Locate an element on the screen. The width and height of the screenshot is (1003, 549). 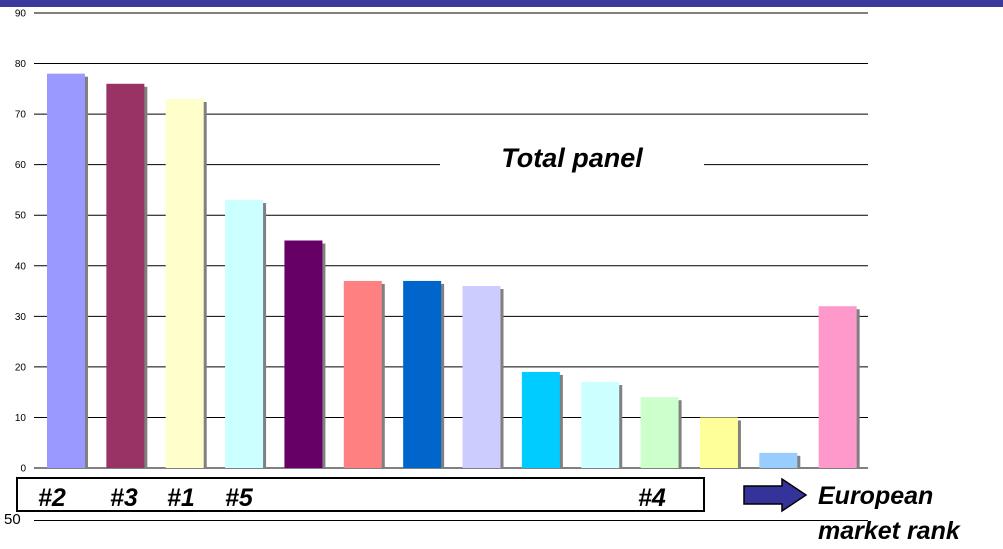
rank-label-3: #3 is located at coordinates (124, 498).